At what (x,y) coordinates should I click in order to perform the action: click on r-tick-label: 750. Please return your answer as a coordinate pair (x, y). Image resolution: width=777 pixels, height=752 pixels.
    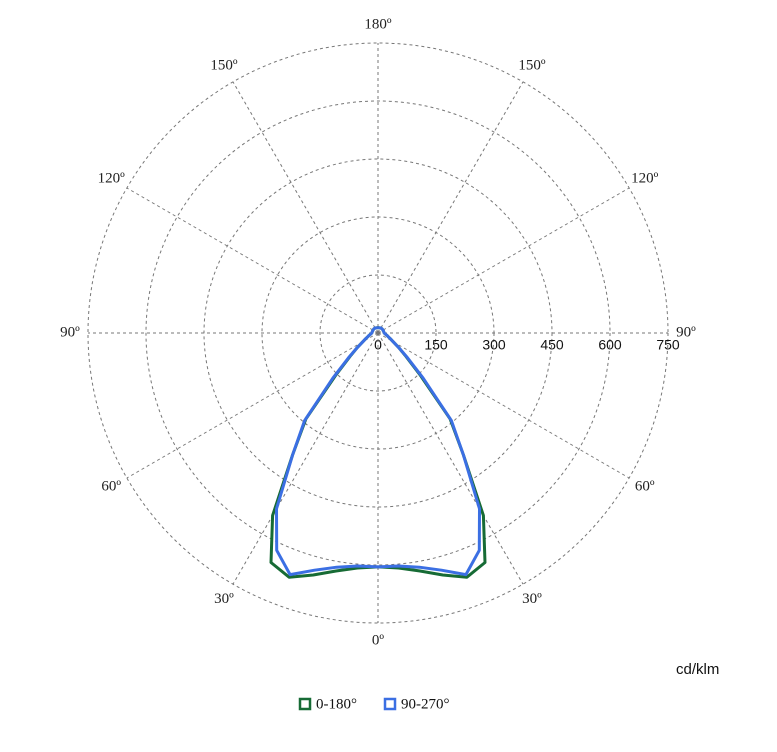
    Looking at the image, I should click on (668, 345).